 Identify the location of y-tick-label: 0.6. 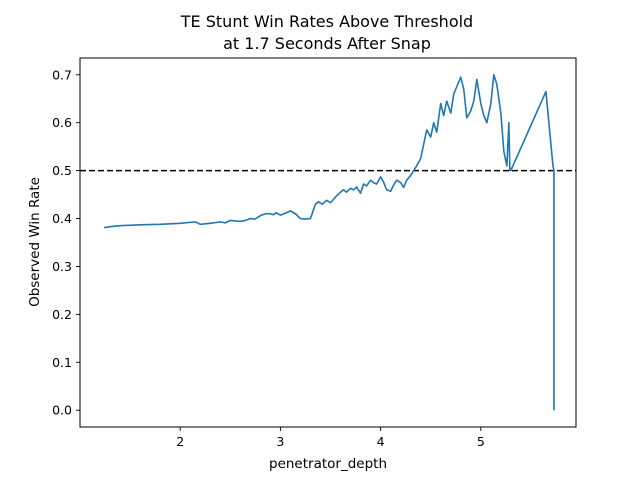
(62, 122).